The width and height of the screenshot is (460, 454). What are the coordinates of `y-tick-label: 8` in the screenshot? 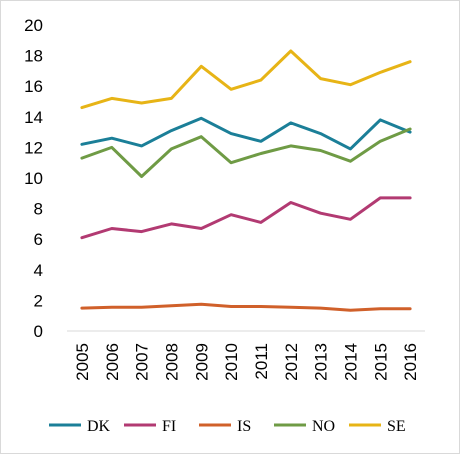 It's located at (38, 209).